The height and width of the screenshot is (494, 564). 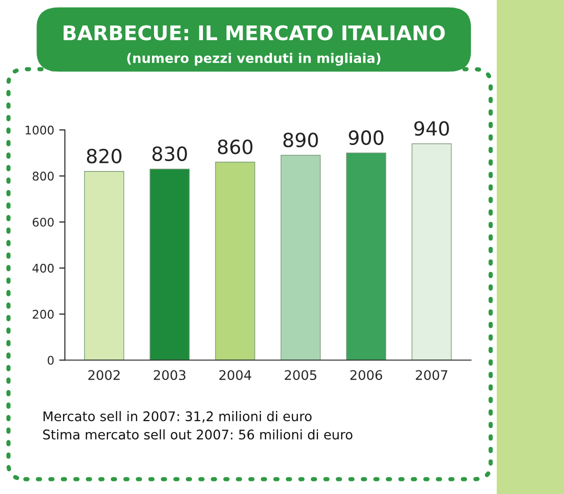 What do you see at coordinates (253, 59) in the screenshot?
I see `chart-subtitle: (numero pezzi venduti in migliaia)` at bounding box center [253, 59].